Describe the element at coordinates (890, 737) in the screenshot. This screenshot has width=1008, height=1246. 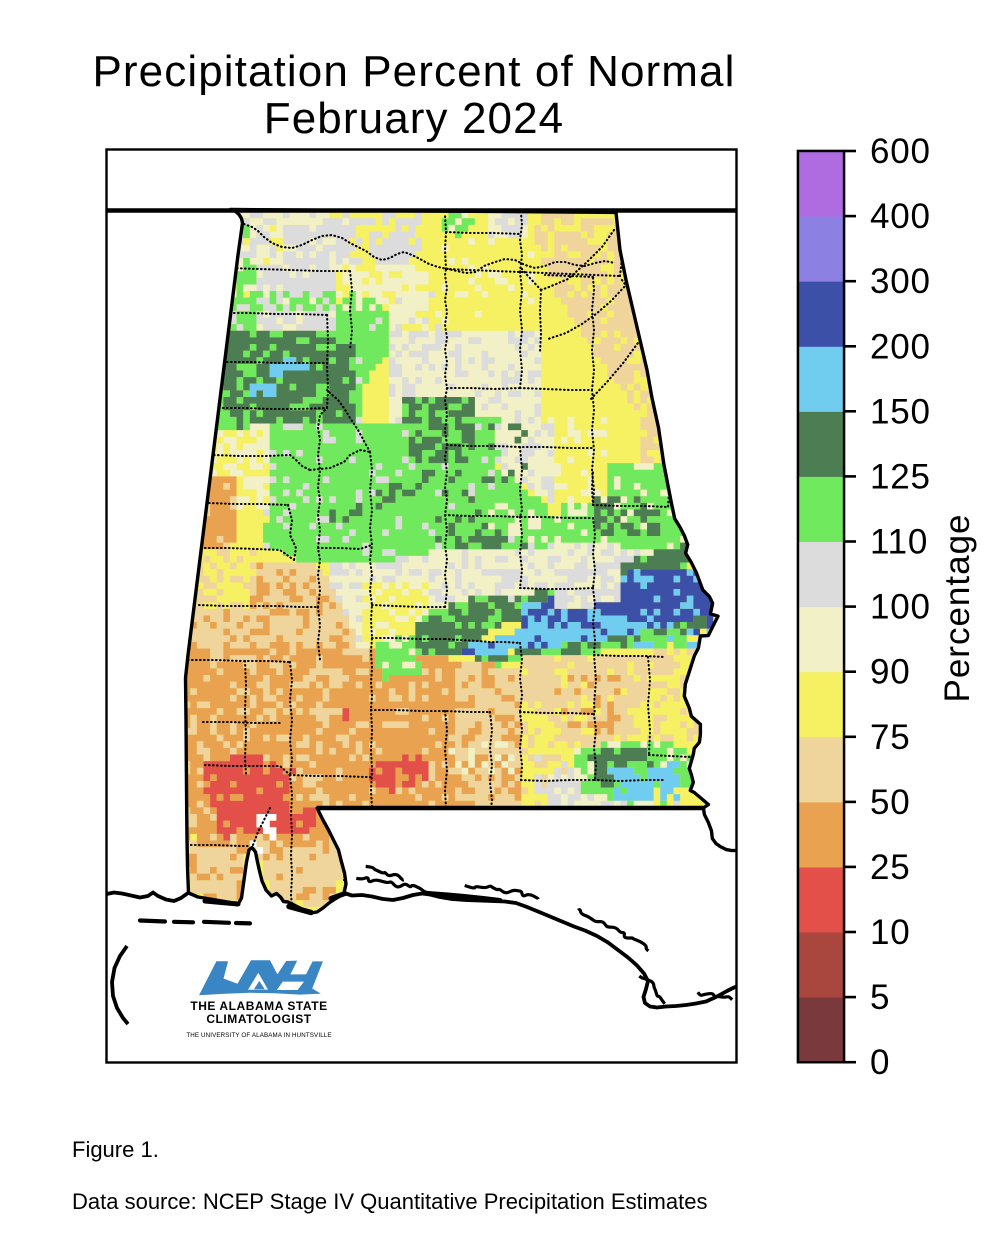
I see `svg-text: 75` at that location.